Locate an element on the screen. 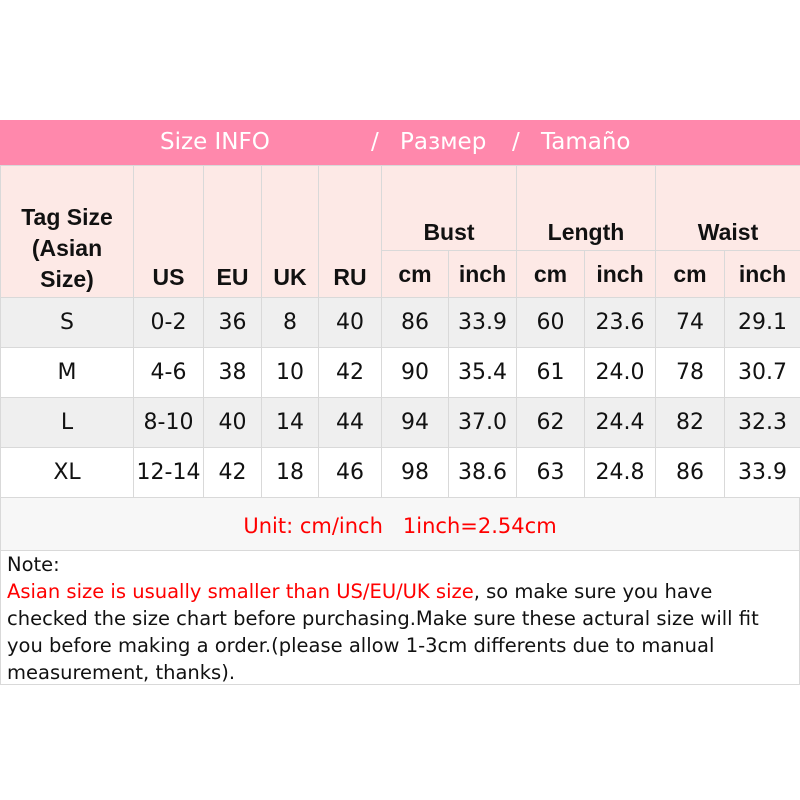  header-line: Tag Size is located at coordinates (67, 217).